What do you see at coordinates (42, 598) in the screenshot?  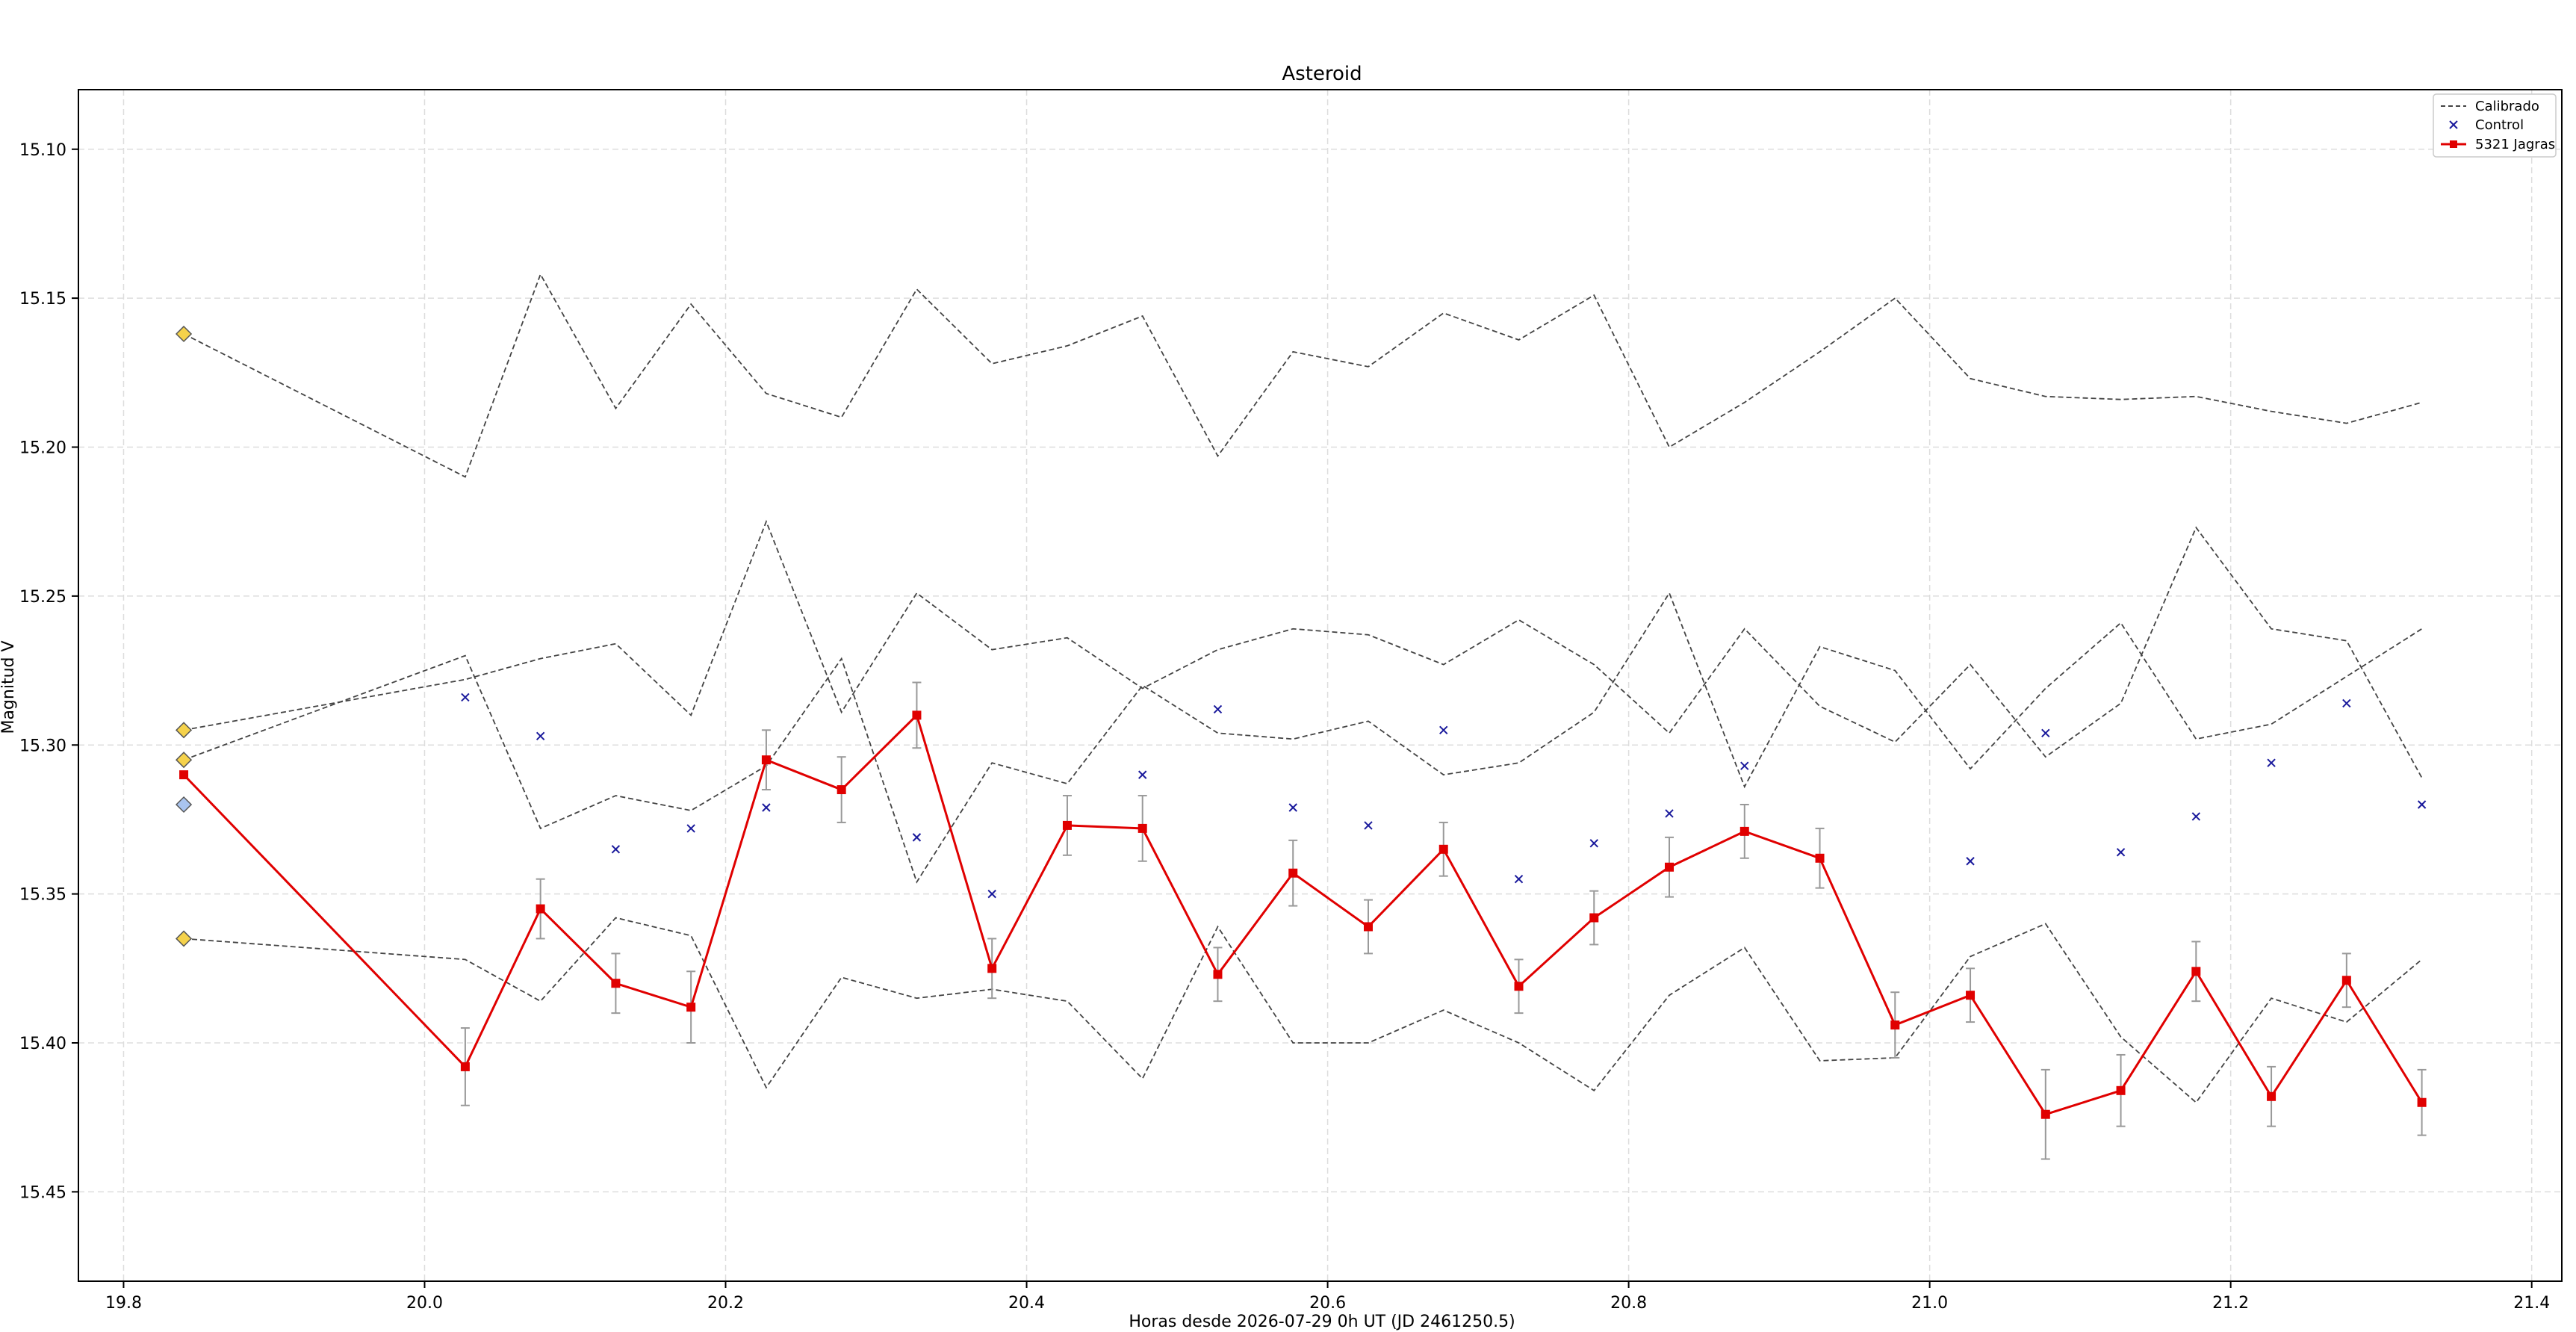 I see `y-tick-label: 15.25` at bounding box center [42, 598].